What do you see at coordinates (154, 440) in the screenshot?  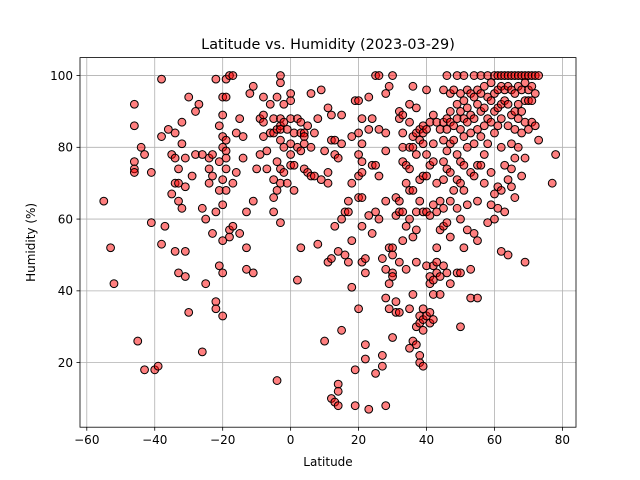 I see `x-tick-label: −40` at bounding box center [154, 440].